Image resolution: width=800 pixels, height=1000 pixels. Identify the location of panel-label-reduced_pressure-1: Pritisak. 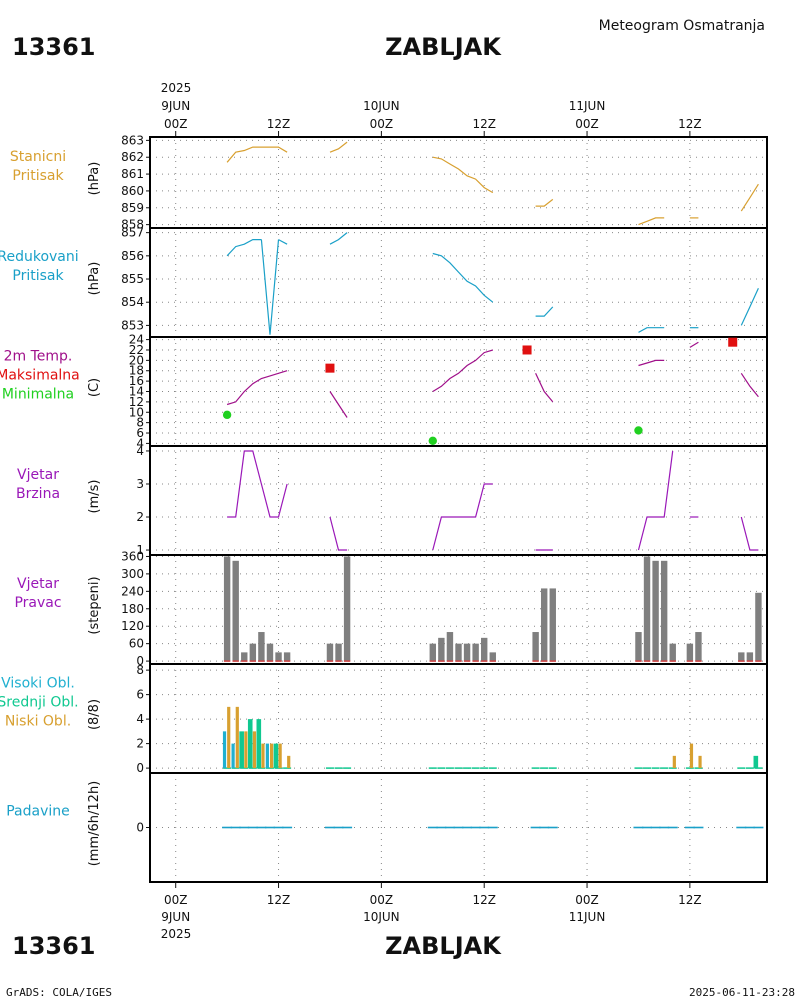
(38, 276).